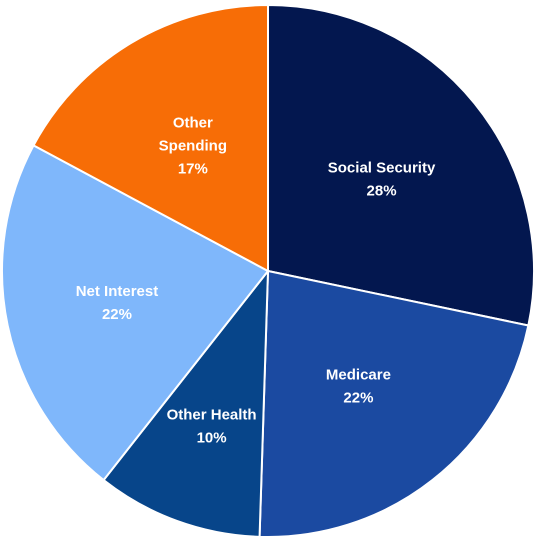 This screenshot has height=543, width=538. Describe the element at coordinates (358, 374) in the screenshot. I see `slice-label-line: Medicare` at that location.